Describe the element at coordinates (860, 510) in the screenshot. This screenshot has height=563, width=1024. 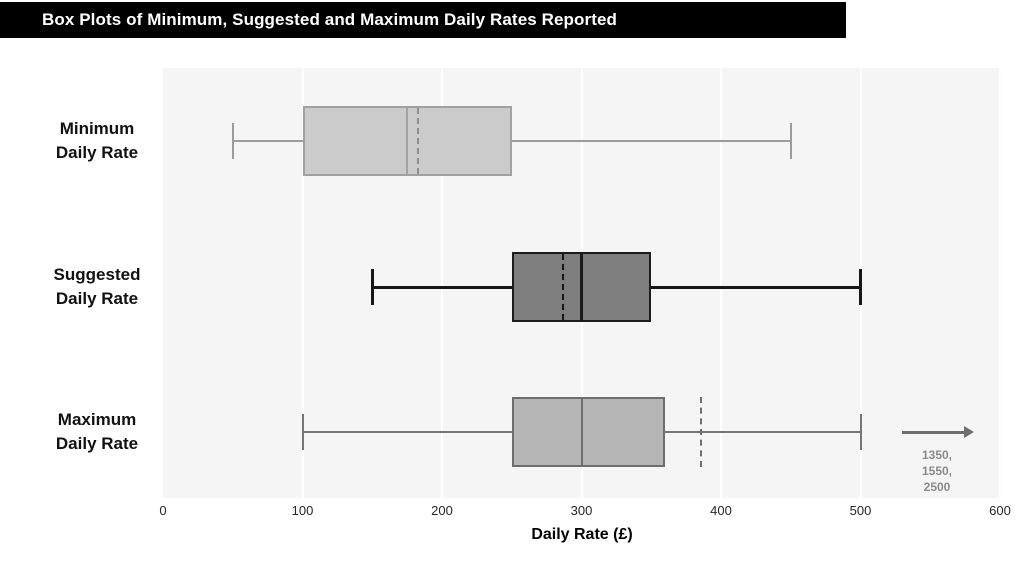
I see `x-tick-label: 500` at that location.